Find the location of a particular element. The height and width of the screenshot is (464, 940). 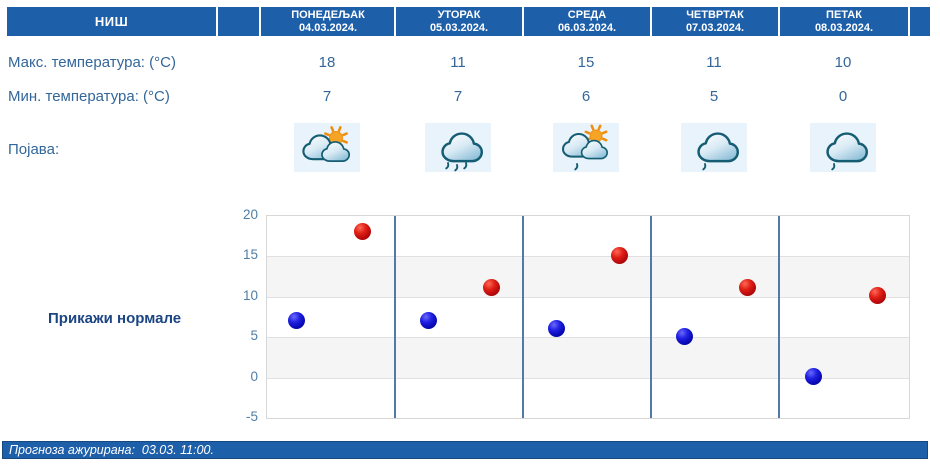

y-axis-tick-label: 0 is located at coordinates (254, 376).